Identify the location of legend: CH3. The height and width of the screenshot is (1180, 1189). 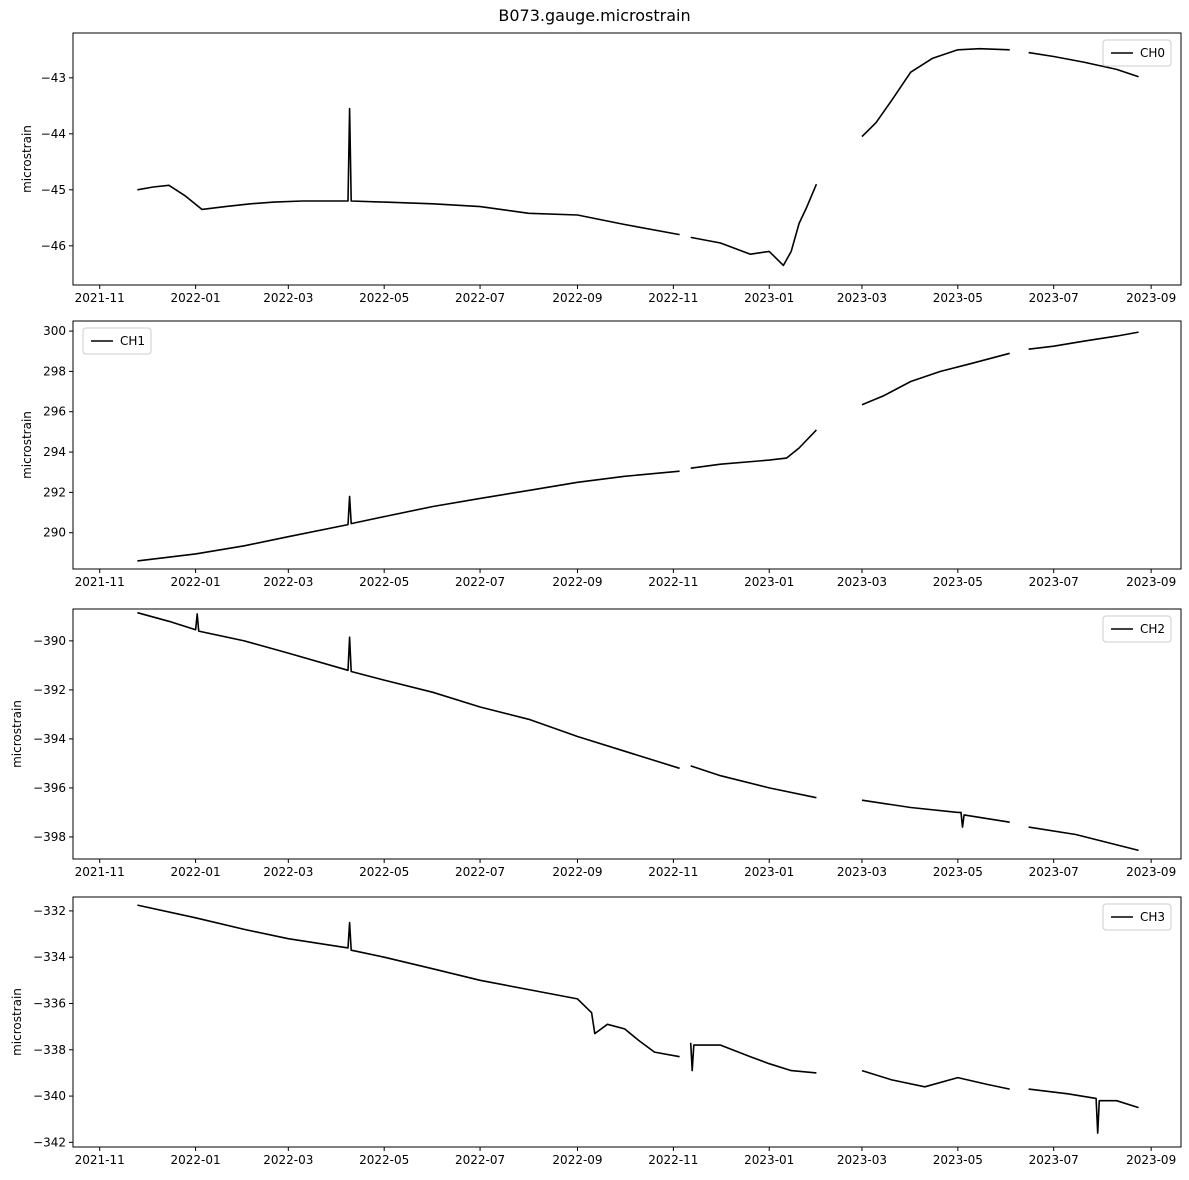
(1137, 917).